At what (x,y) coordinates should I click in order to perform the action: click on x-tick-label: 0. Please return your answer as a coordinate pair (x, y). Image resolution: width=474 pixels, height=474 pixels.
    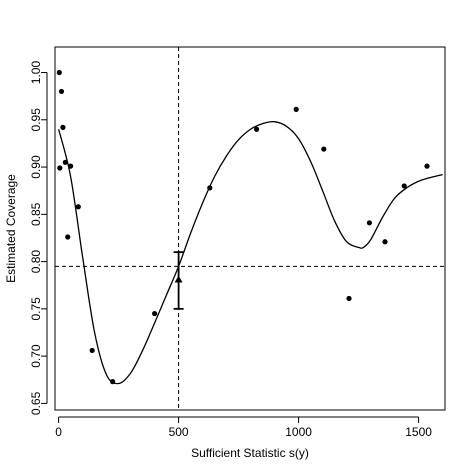
    Looking at the image, I should click on (58, 432).